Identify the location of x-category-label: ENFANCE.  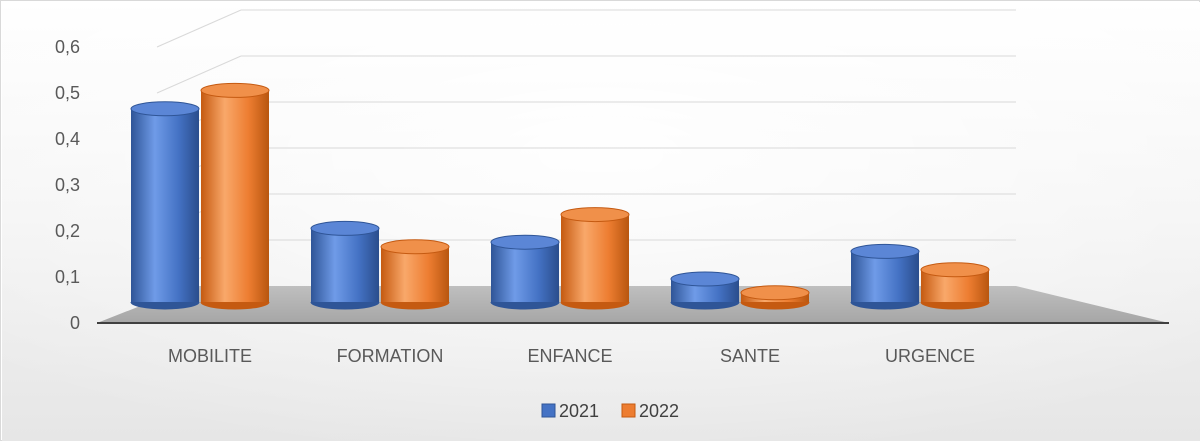
(569, 356).